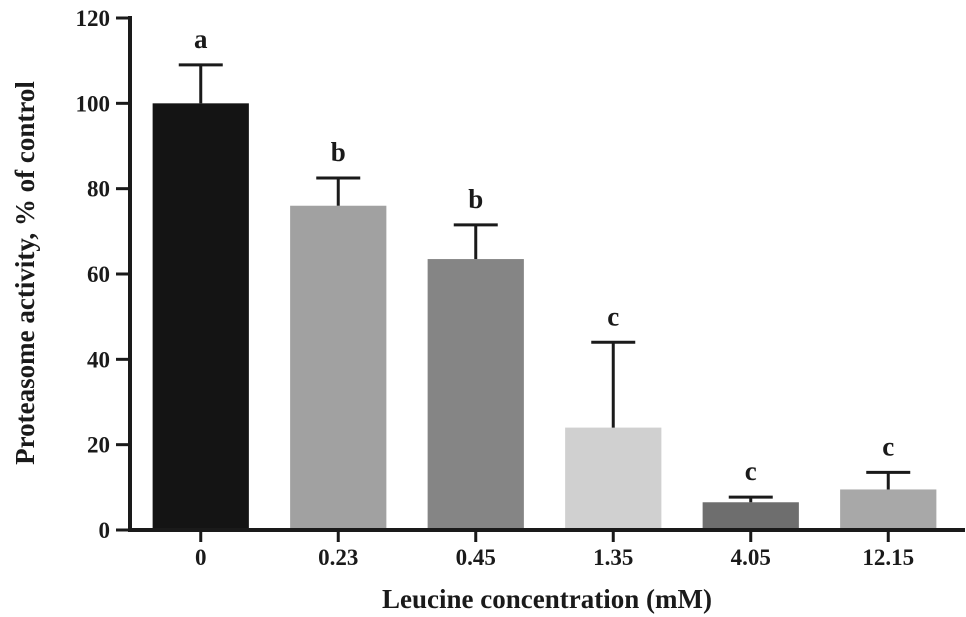  I want to click on y-tick-label-60: 60, so click(98, 274).